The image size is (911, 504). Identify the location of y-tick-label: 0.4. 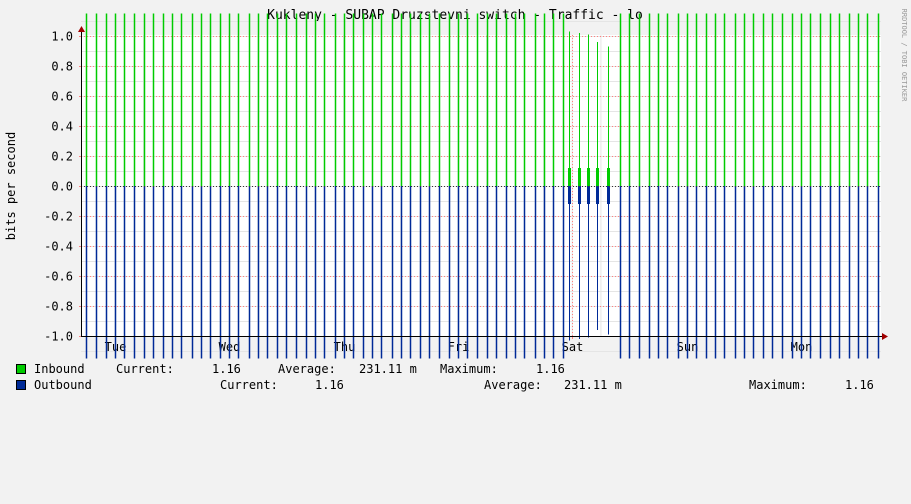
(62, 127).